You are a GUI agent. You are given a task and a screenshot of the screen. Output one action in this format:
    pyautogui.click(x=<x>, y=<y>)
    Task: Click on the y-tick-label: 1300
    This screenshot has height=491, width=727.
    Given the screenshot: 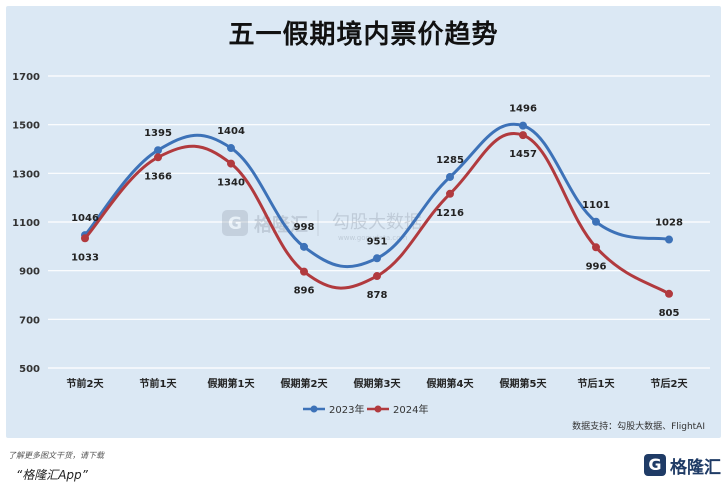 What is the action you would take?
    pyautogui.click(x=26, y=174)
    